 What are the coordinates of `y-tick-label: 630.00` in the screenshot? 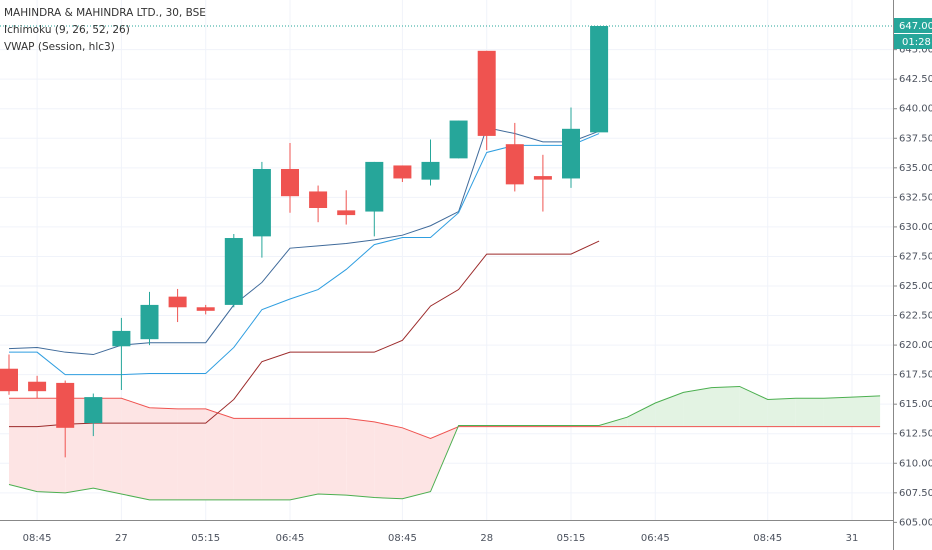 It's located at (915, 227).